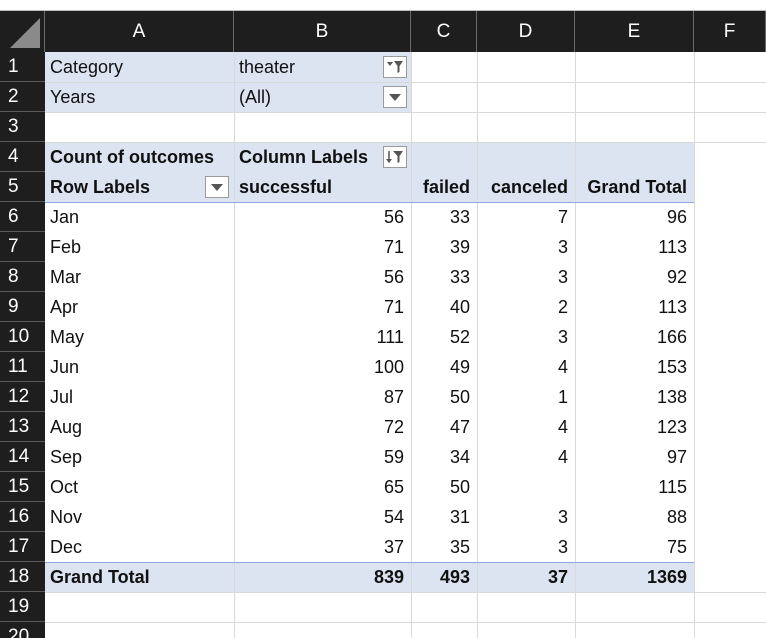 The width and height of the screenshot is (766, 638). What do you see at coordinates (393, 487) in the screenshot?
I see `pivot-cell-successful: 65` at bounding box center [393, 487].